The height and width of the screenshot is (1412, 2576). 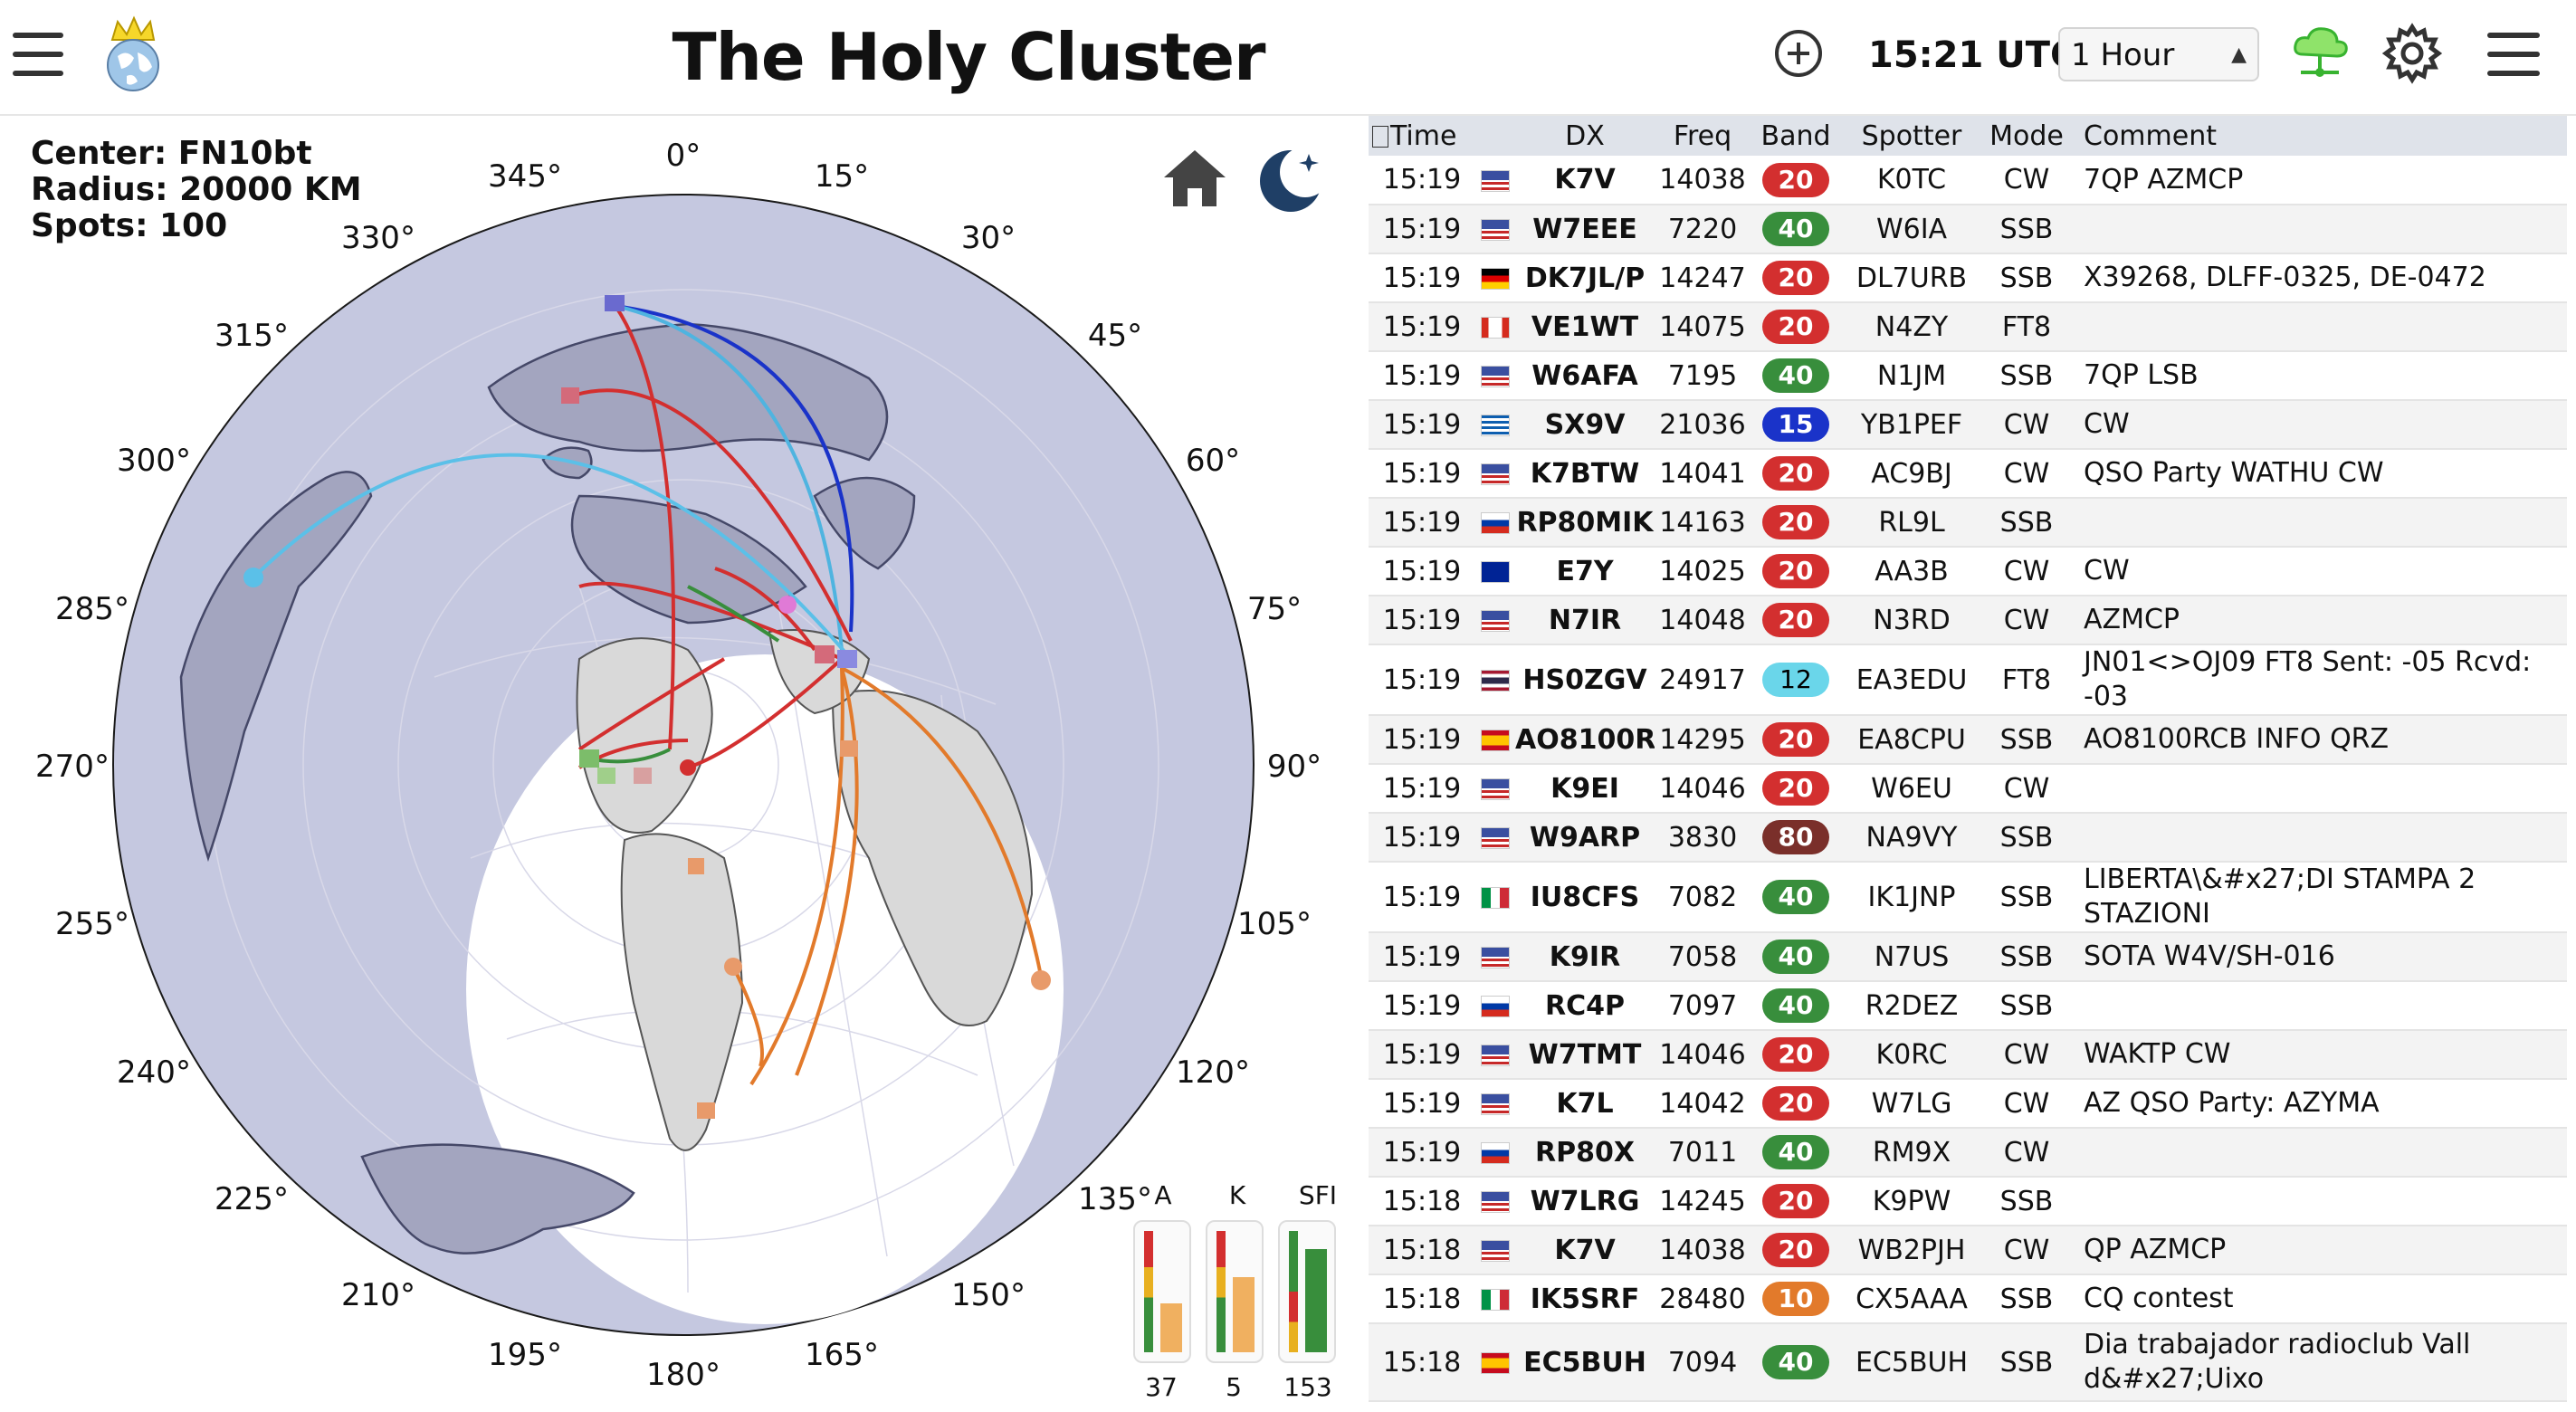 I want to click on cell-spotter: YB1PEF, so click(x=1911, y=425).